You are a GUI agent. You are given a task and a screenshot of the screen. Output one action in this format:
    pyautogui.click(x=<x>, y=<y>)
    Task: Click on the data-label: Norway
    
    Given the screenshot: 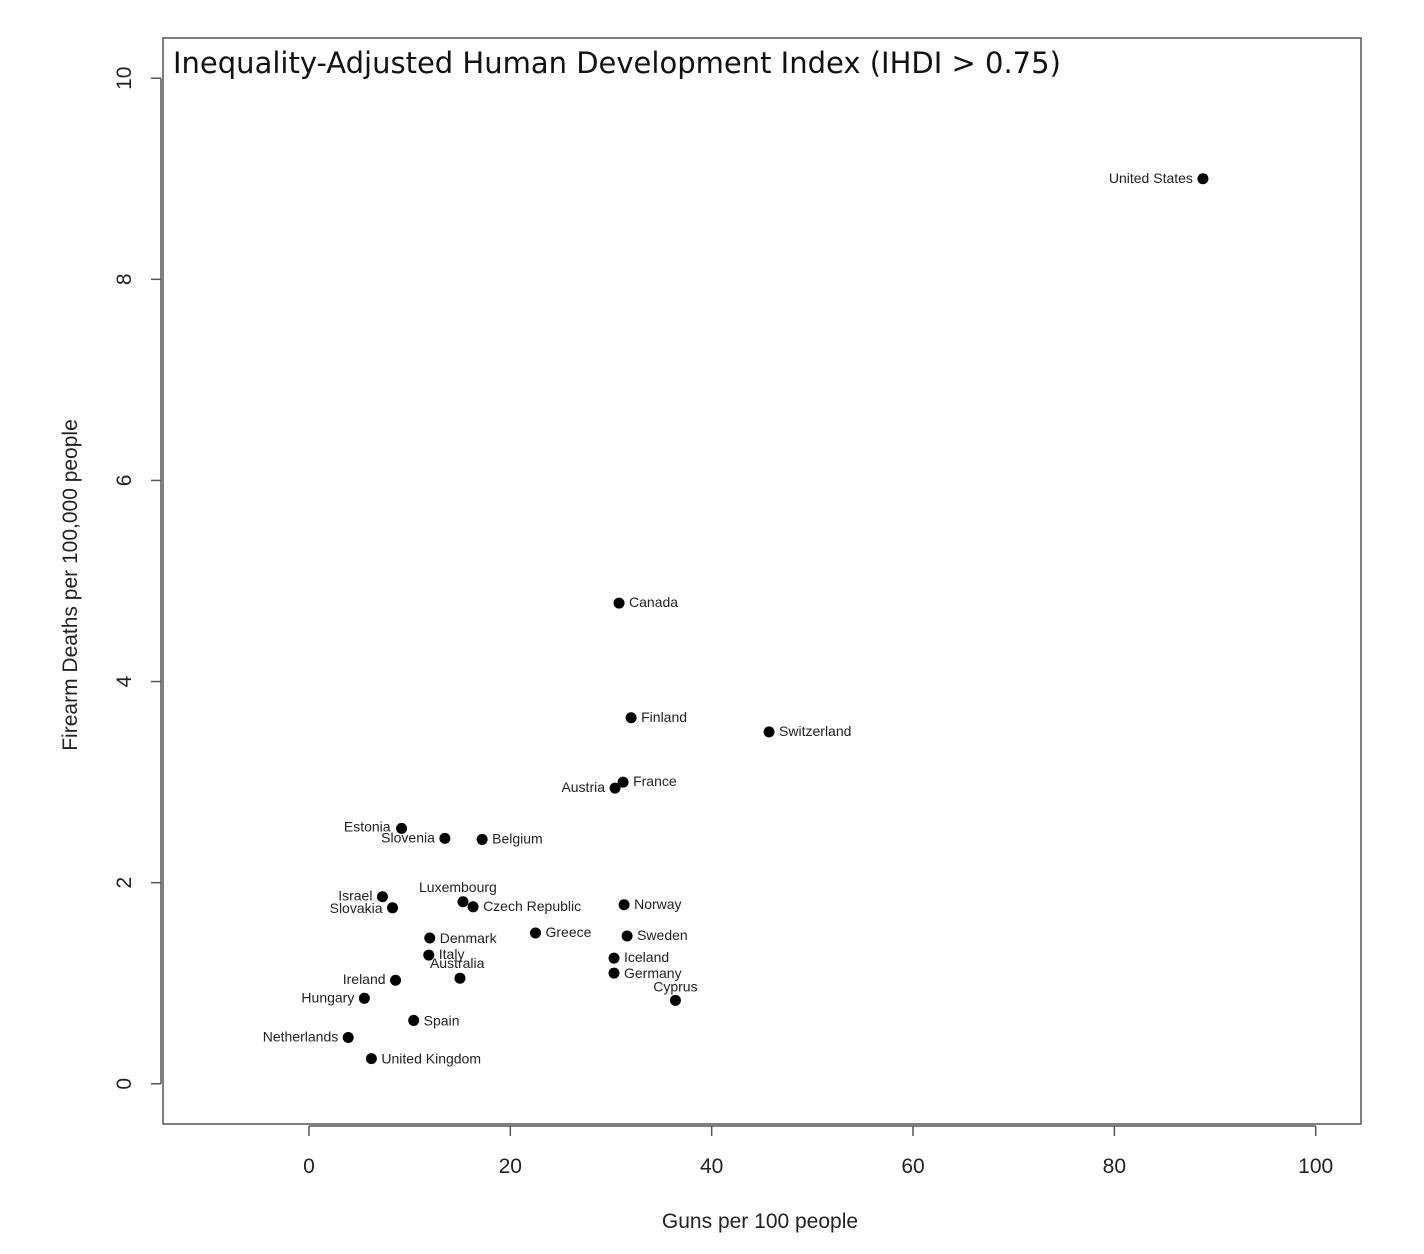 What is the action you would take?
    pyautogui.click(x=657, y=904)
    